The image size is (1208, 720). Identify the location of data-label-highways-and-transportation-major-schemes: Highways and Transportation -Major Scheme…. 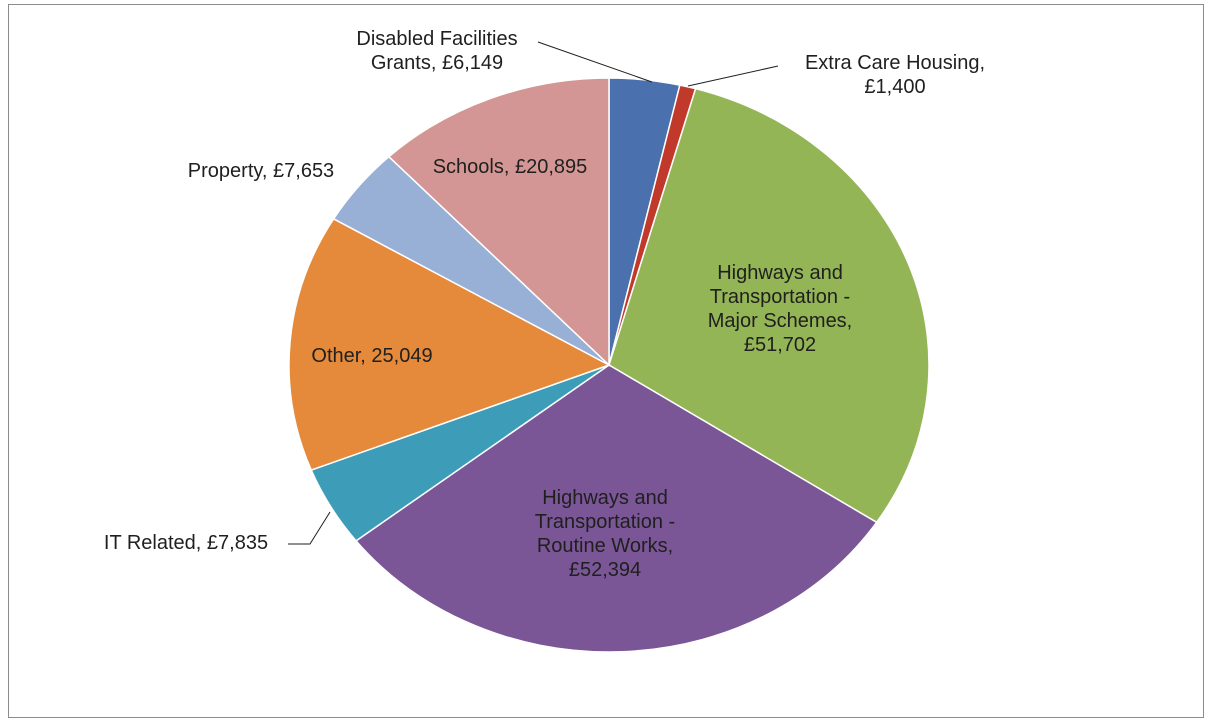
(780, 309).